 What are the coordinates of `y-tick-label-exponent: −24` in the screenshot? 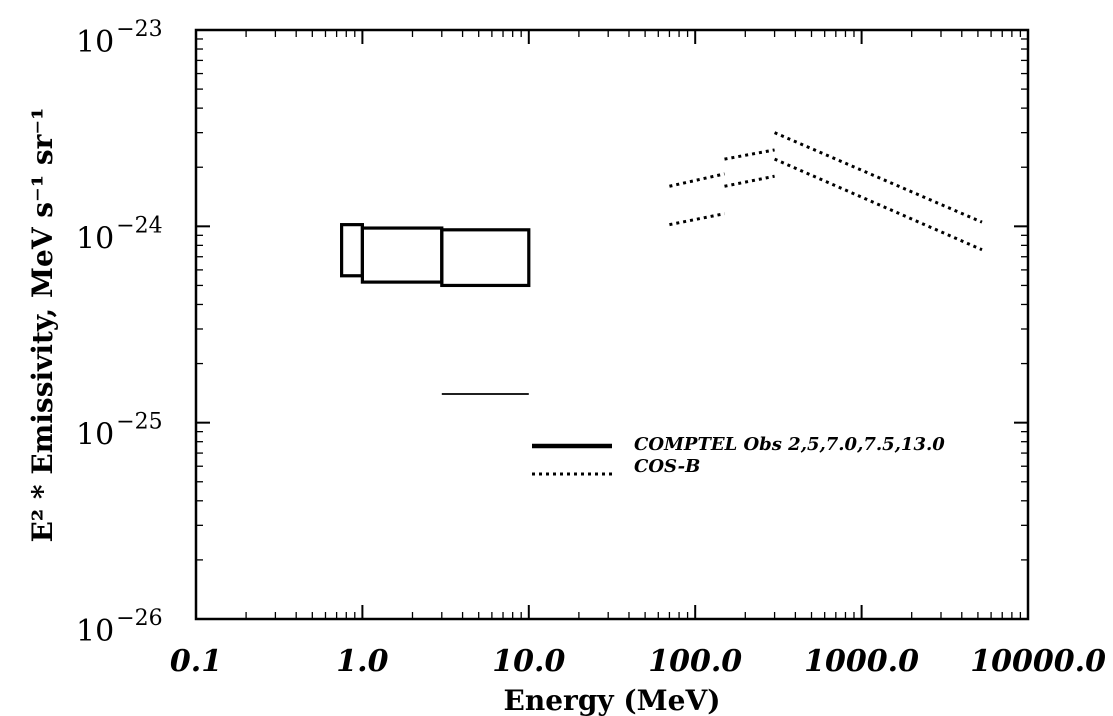 It's located at (139, 225).